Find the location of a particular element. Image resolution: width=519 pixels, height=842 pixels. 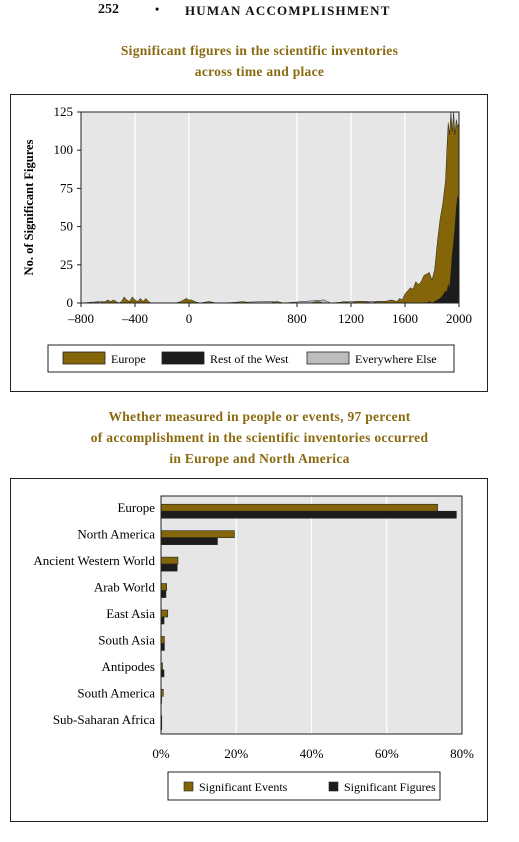

chart1-title-line: across time and place is located at coordinates (259, 71).